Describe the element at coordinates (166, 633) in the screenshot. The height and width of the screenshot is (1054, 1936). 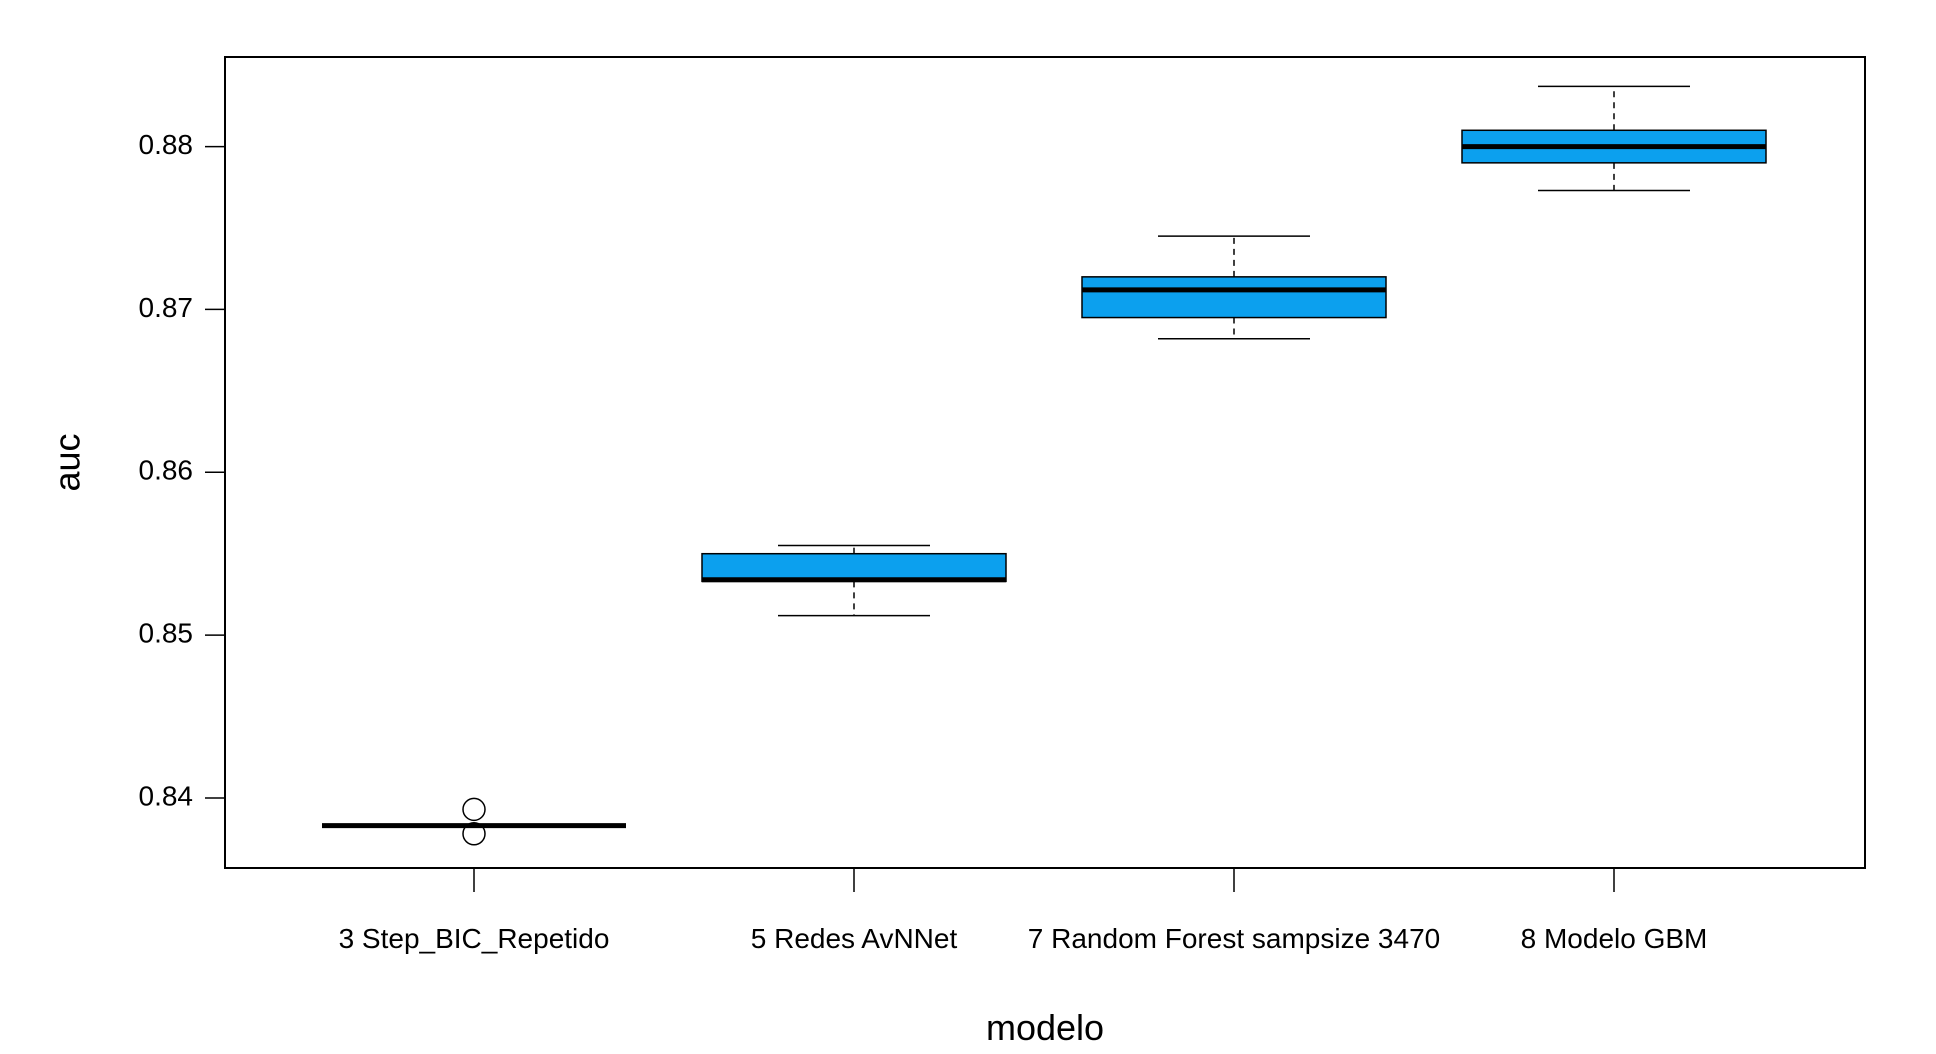
I see `y-tick-label: 0.85` at that location.